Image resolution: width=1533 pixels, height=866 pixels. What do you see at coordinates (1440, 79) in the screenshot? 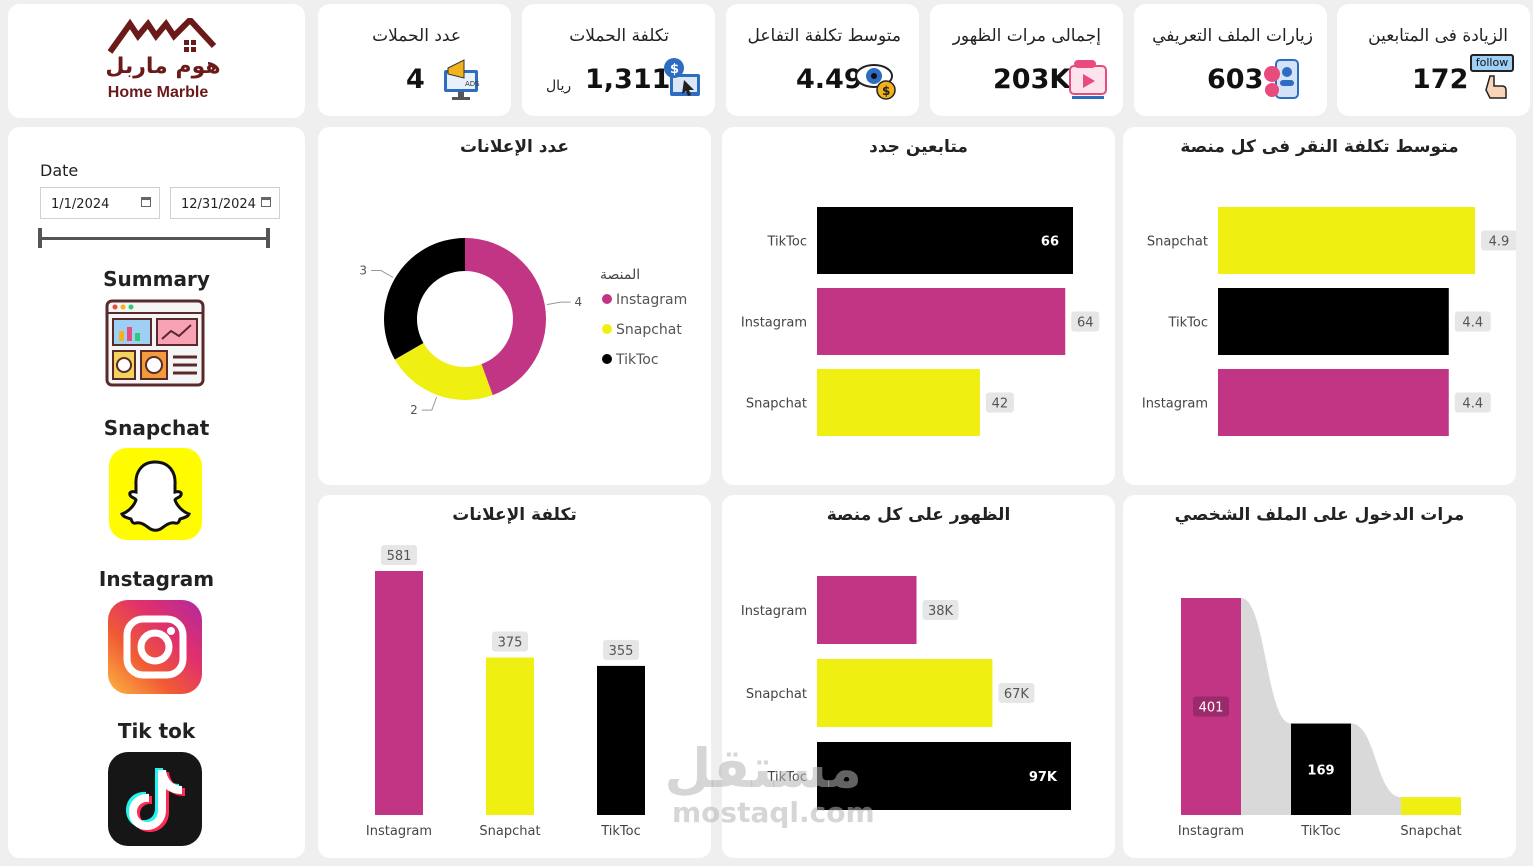
I see `kpi-value: 172` at bounding box center [1440, 79].